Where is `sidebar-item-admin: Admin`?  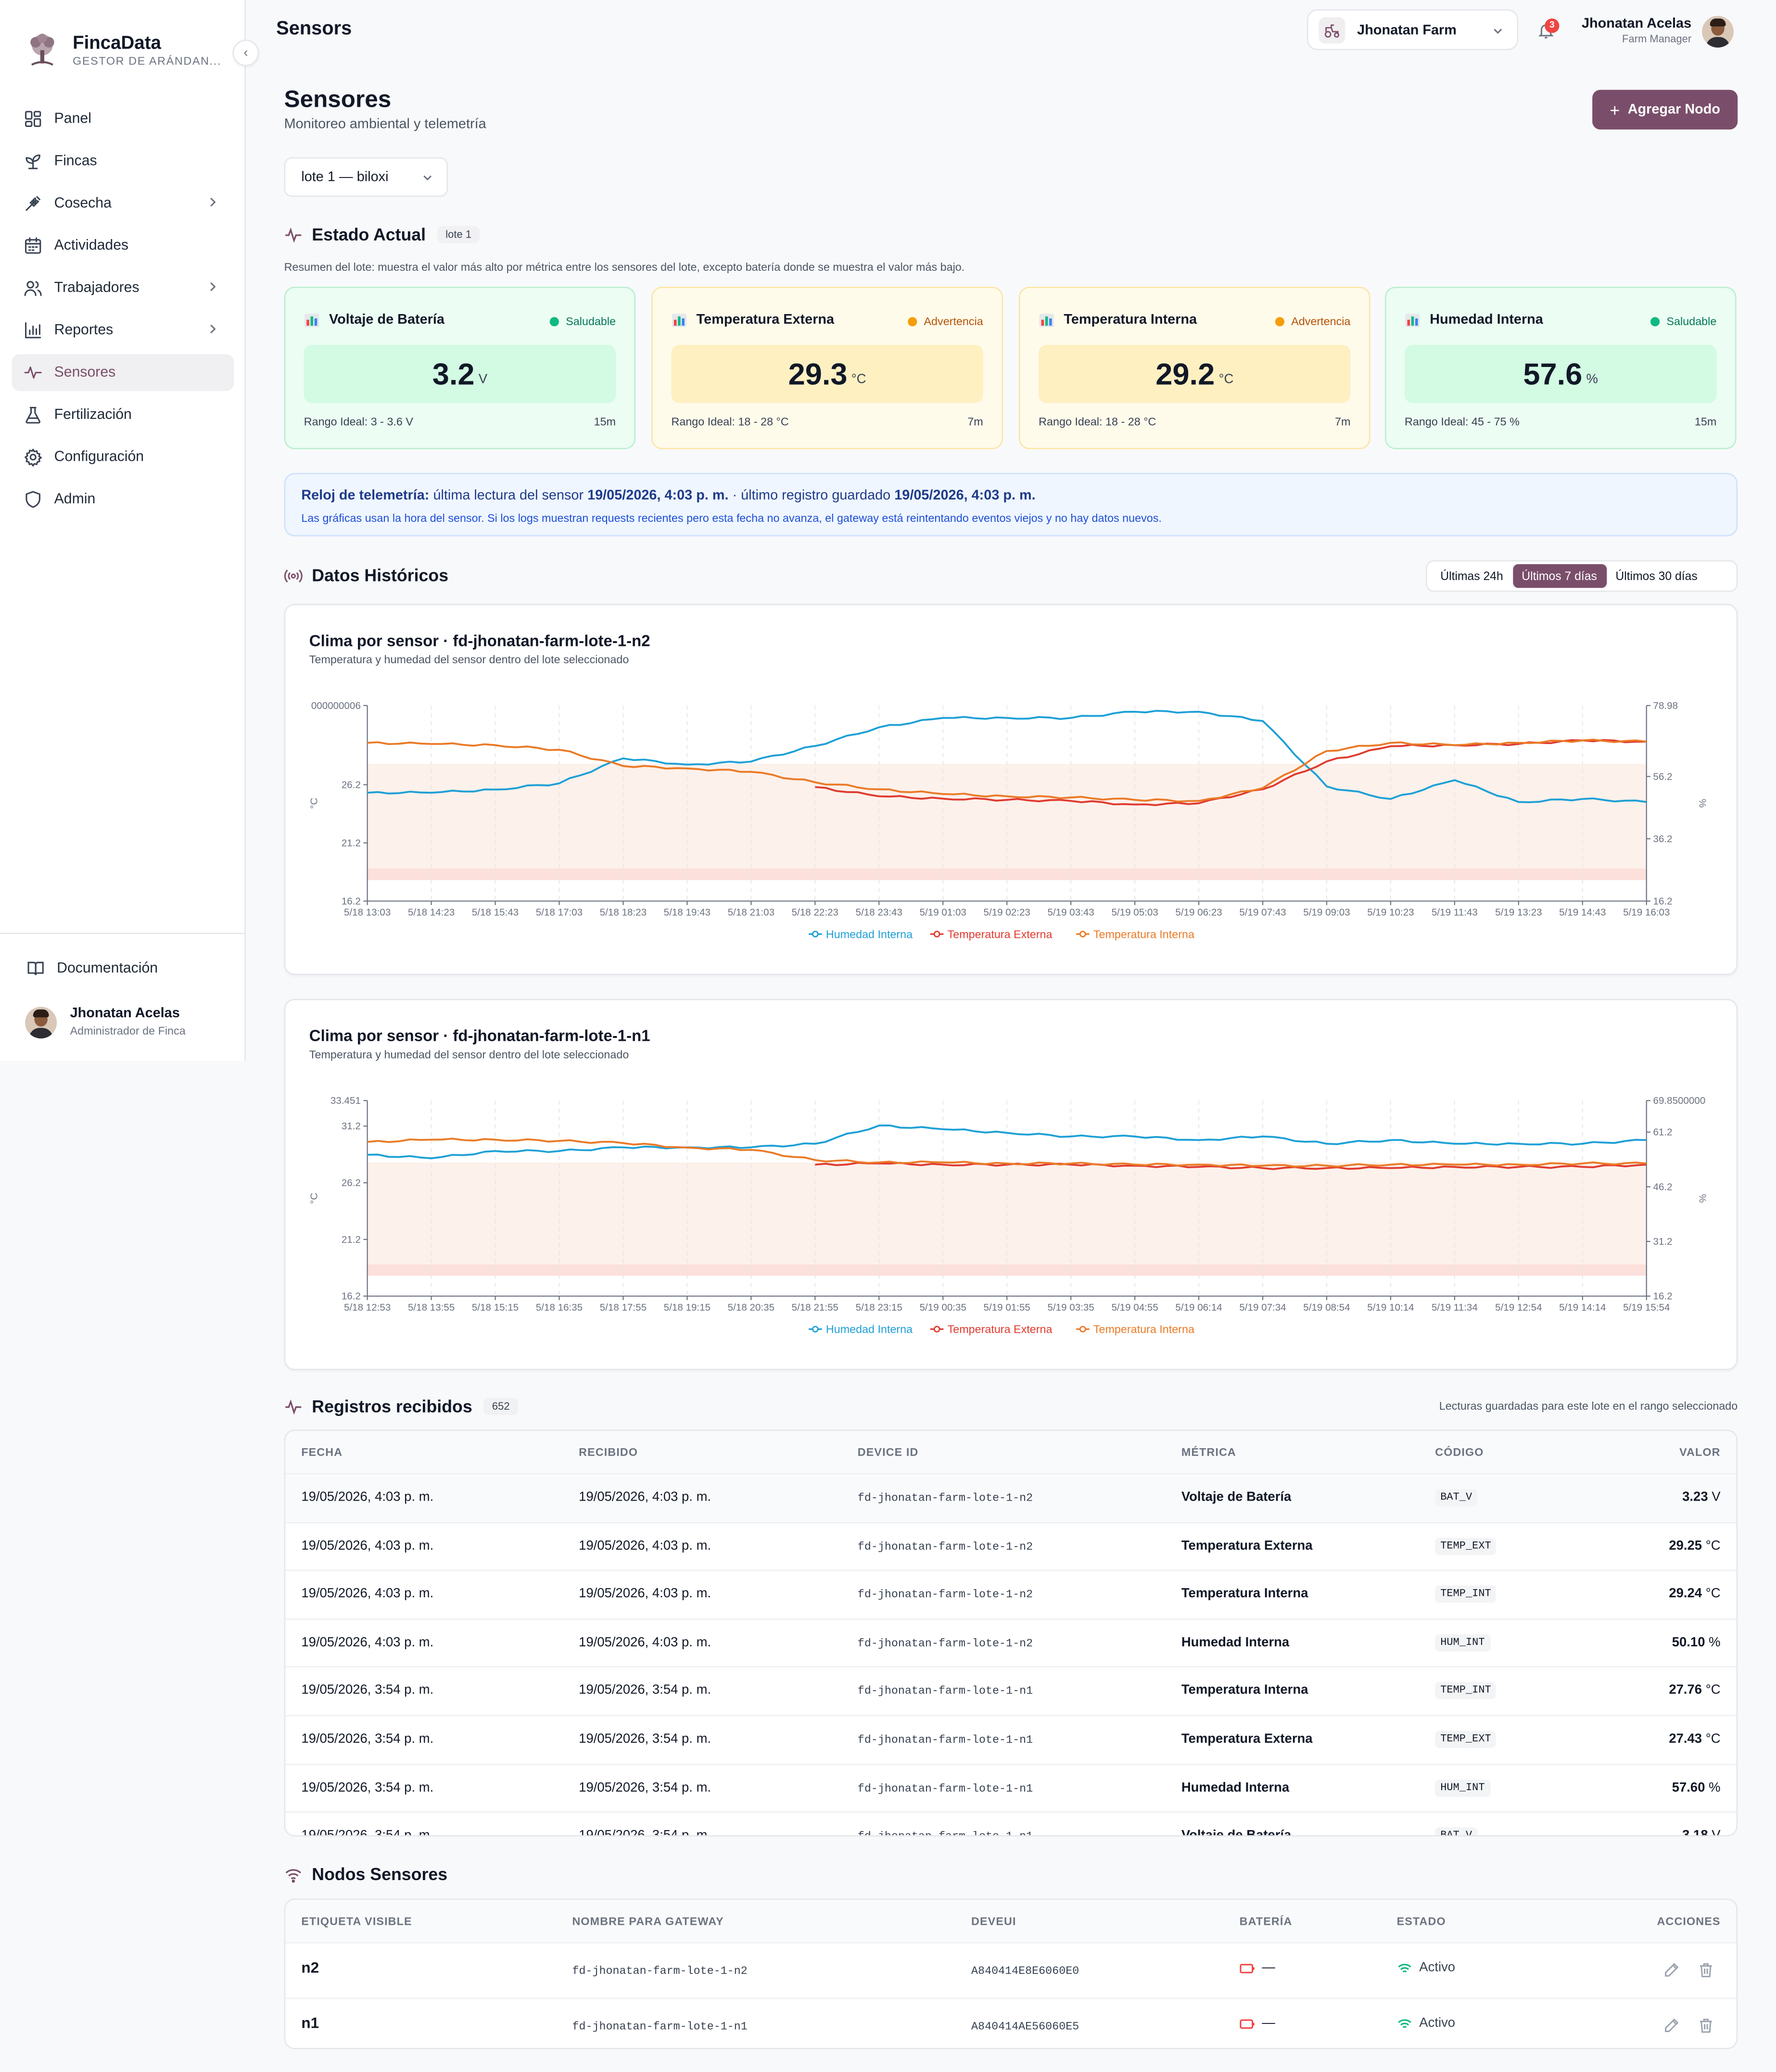 sidebar-item-admin: Admin is located at coordinates (123, 500).